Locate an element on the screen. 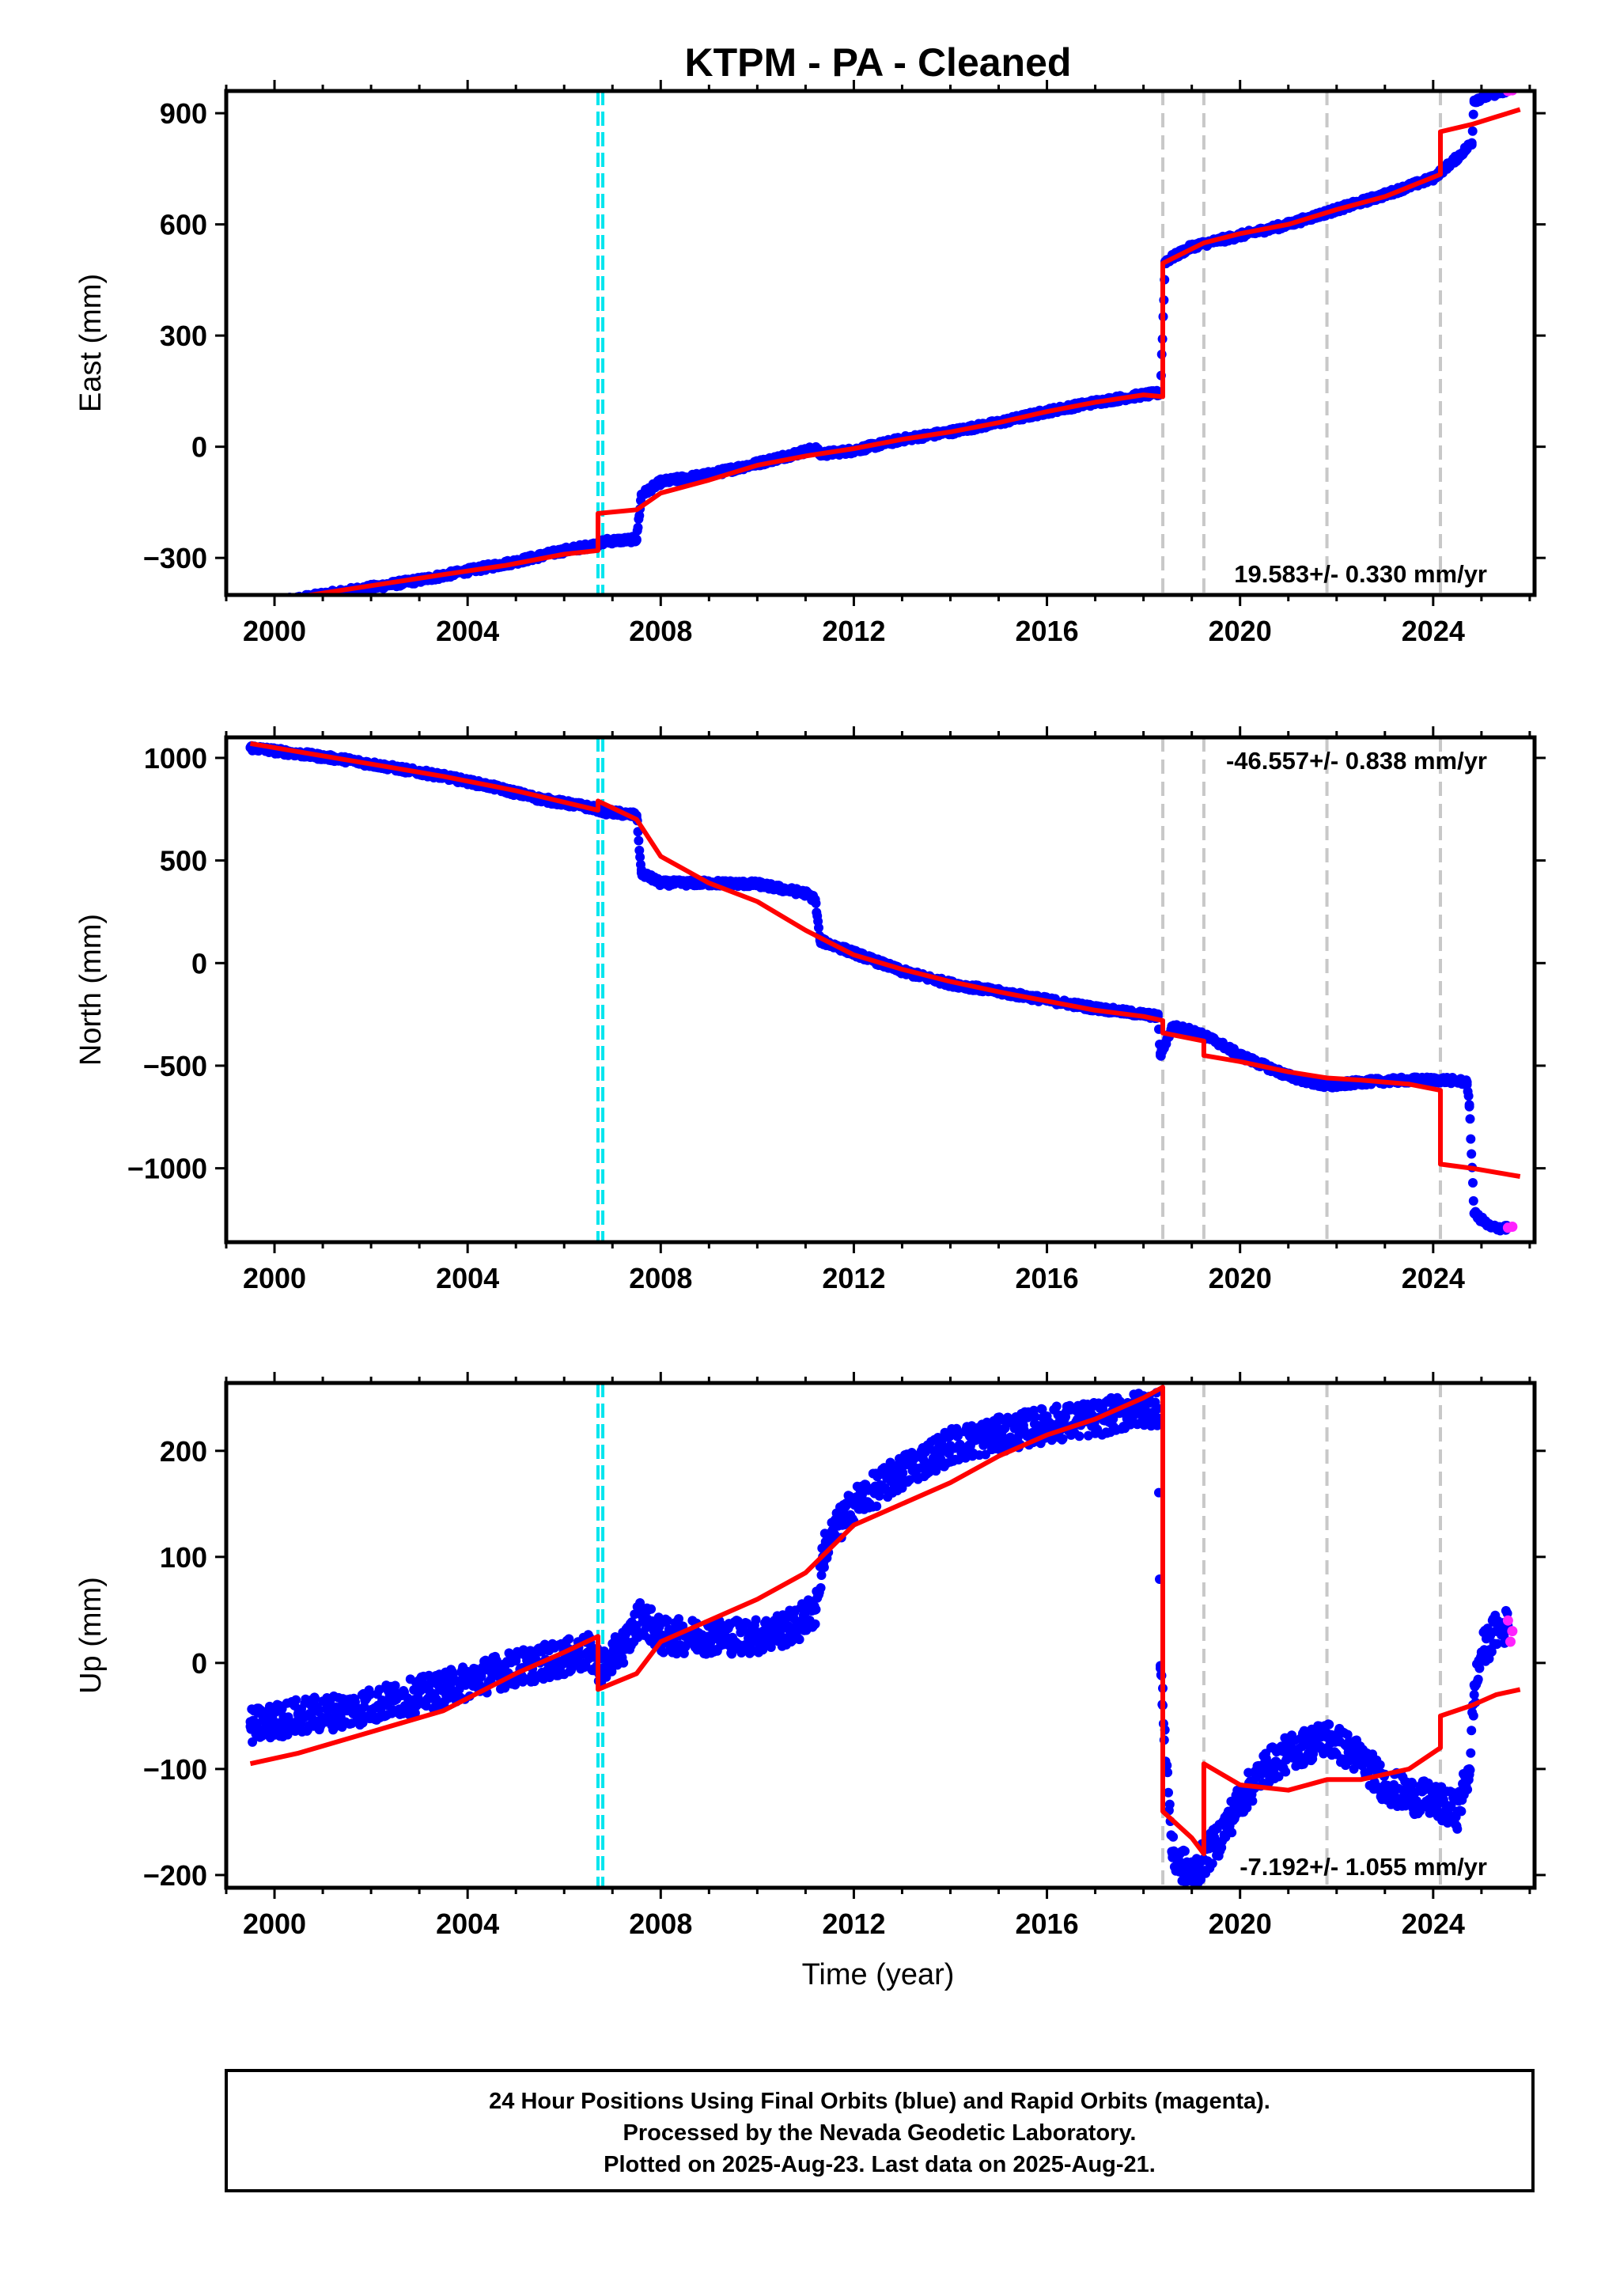 Image resolution: width=1601 pixels, height=2296 pixels. y-axis-label: East (mm) is located at coordinates (91, 343).